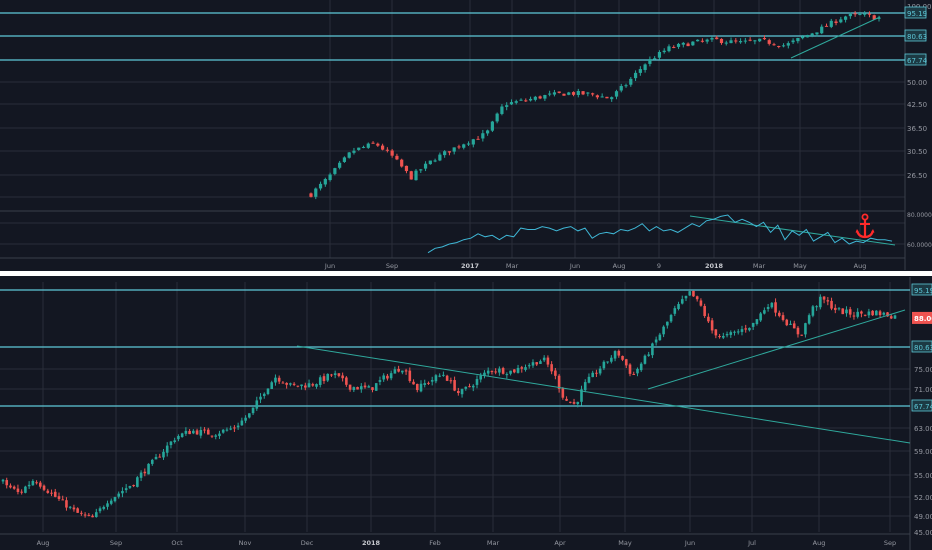  I want to click on anchor-icon, so click(865, 226).